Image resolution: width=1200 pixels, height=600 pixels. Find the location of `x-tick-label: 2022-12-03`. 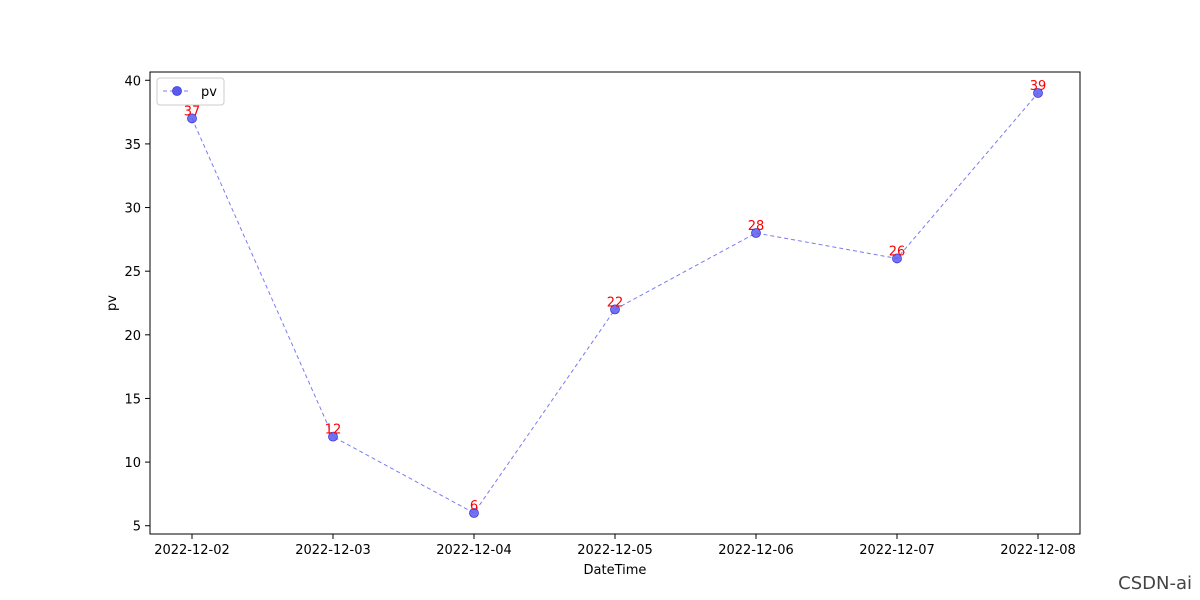

x-tick-label: 2022-12-03 is located at coordinates (333, 550).